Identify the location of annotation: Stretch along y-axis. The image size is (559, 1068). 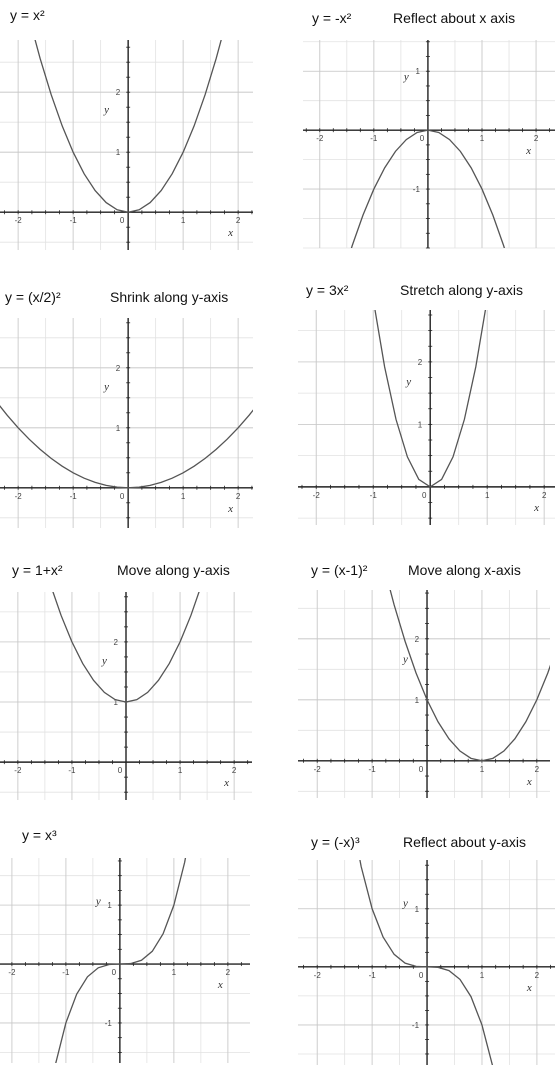
(461, 290).